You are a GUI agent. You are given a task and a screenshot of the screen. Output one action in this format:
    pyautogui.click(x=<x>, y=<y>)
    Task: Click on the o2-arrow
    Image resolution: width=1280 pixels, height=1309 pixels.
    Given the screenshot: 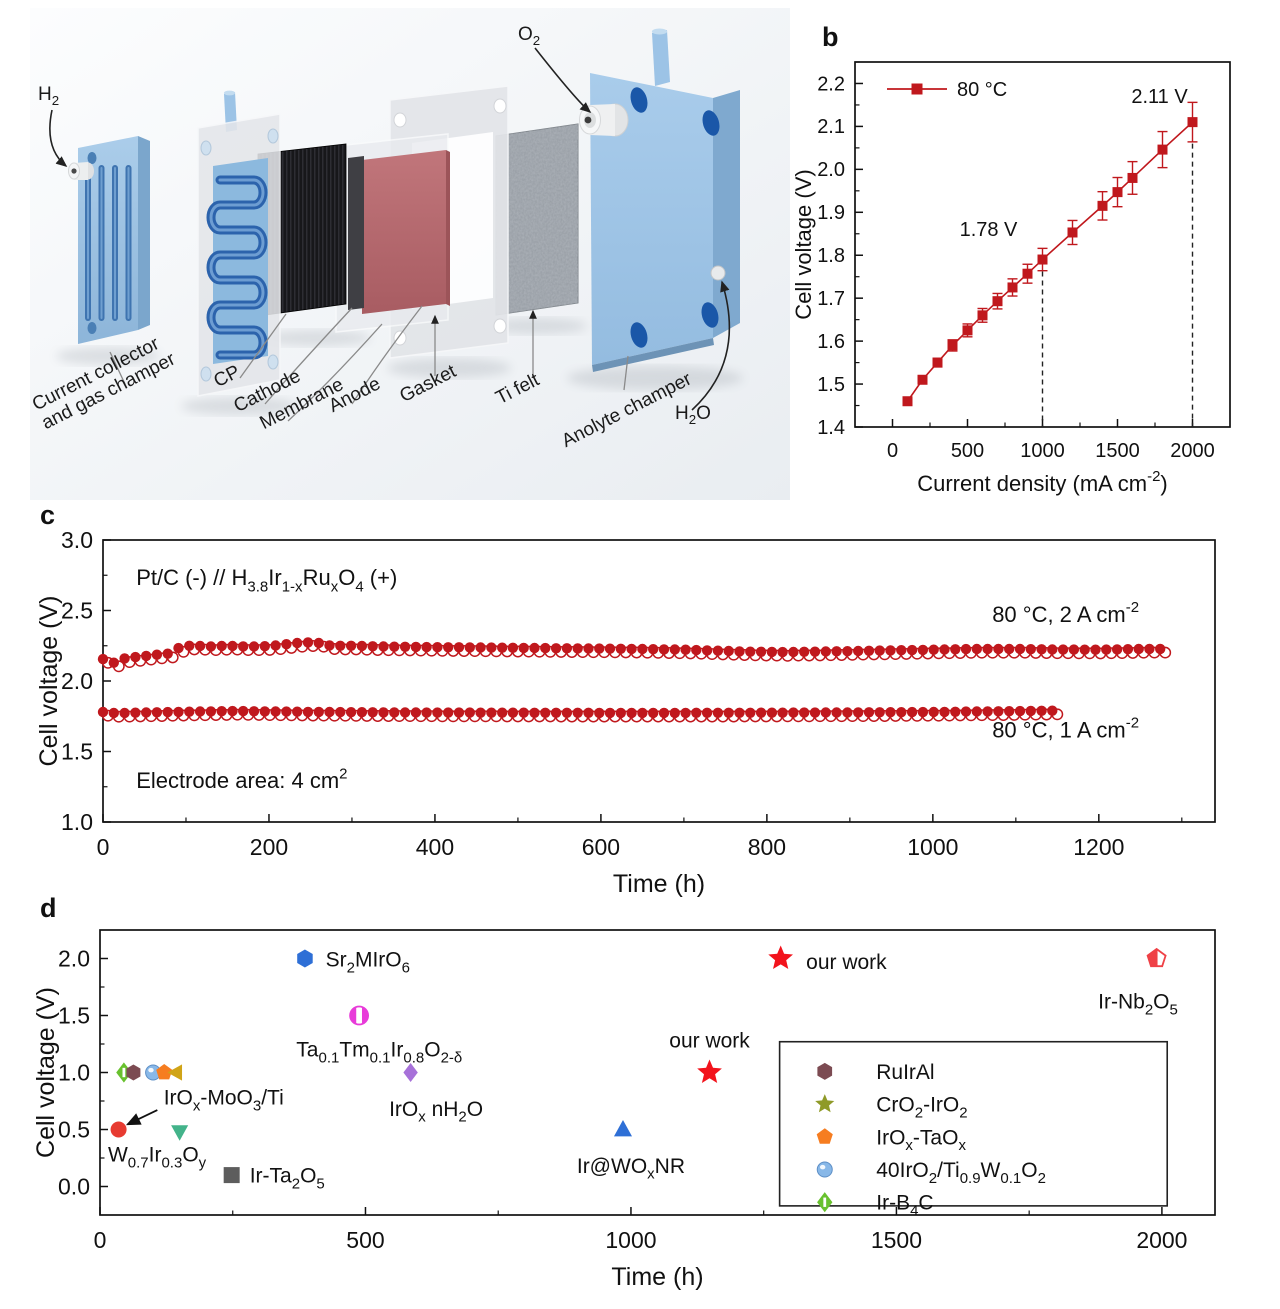 What is the action you would take?
    pyautogui.click(x=563, y=80)
    